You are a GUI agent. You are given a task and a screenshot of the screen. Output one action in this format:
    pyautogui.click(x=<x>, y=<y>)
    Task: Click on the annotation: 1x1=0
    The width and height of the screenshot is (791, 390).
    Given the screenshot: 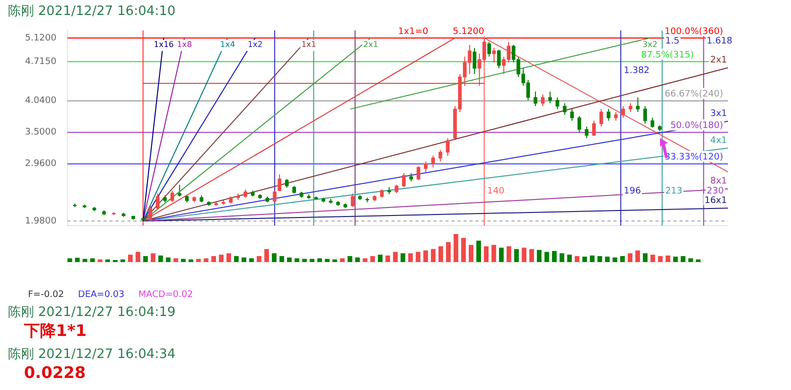 What is the action you would take?
    pyautogui.click(x=413, y=31)
    